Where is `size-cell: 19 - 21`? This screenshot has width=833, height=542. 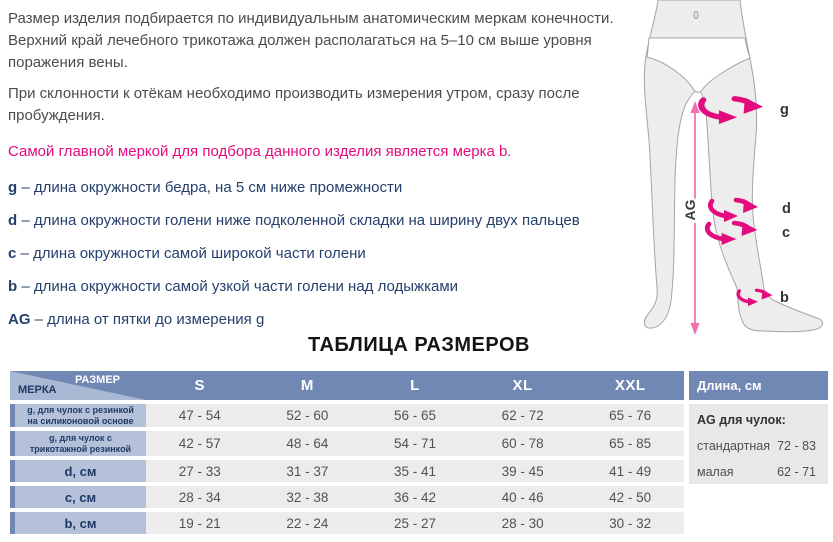
size-cell: 19 - 21 is located at coordinates (200, 523).